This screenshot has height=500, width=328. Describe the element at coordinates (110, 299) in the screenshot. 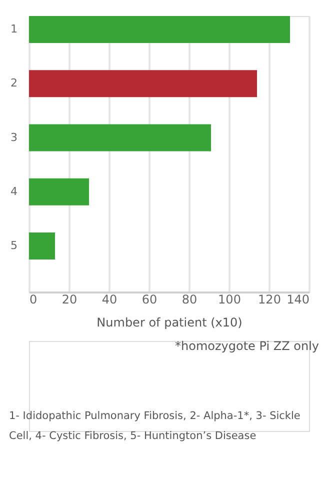

I see `x-tick-label: 40` at that location.